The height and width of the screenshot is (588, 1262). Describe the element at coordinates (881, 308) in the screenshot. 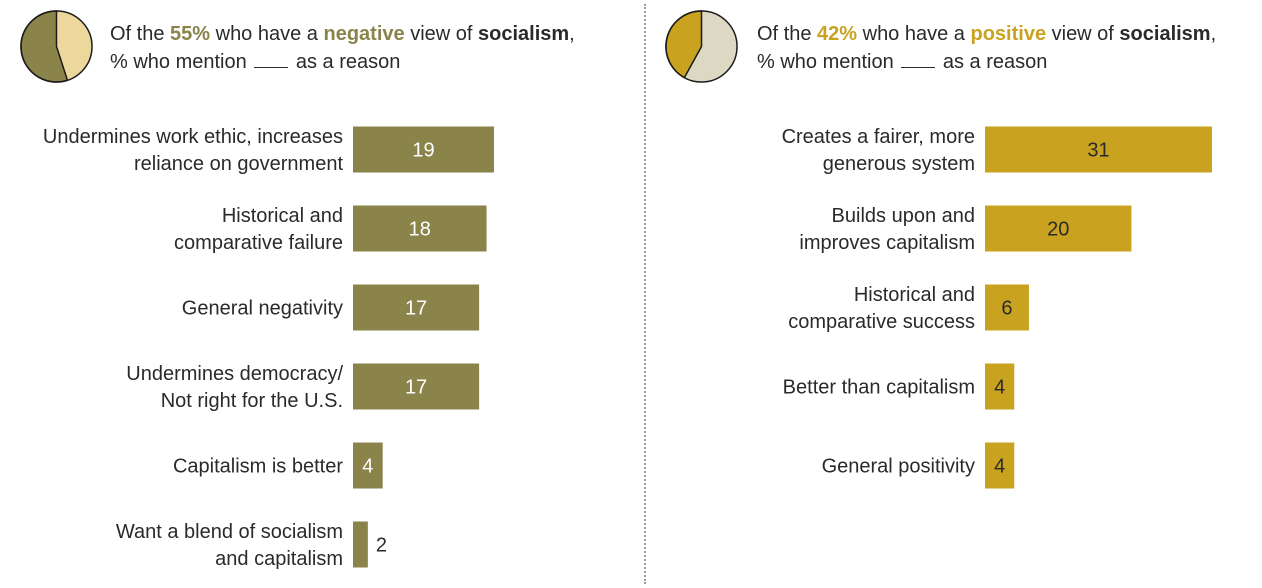

I see `category-label: Historical and comparative success` at that location.